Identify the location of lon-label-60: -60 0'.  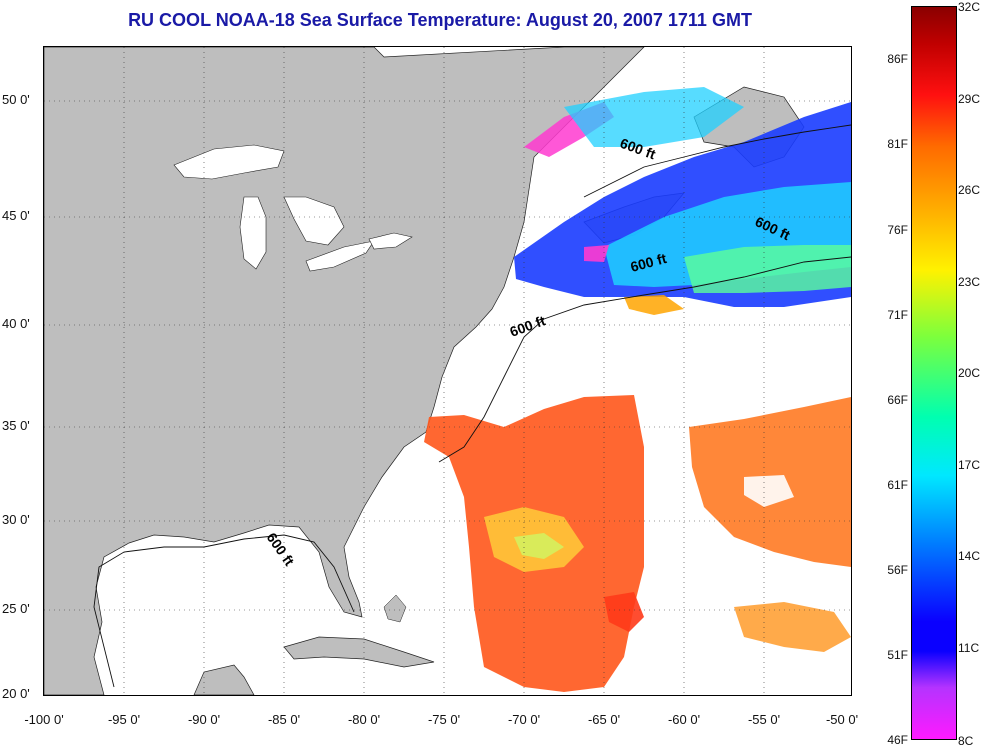
(684, 719).